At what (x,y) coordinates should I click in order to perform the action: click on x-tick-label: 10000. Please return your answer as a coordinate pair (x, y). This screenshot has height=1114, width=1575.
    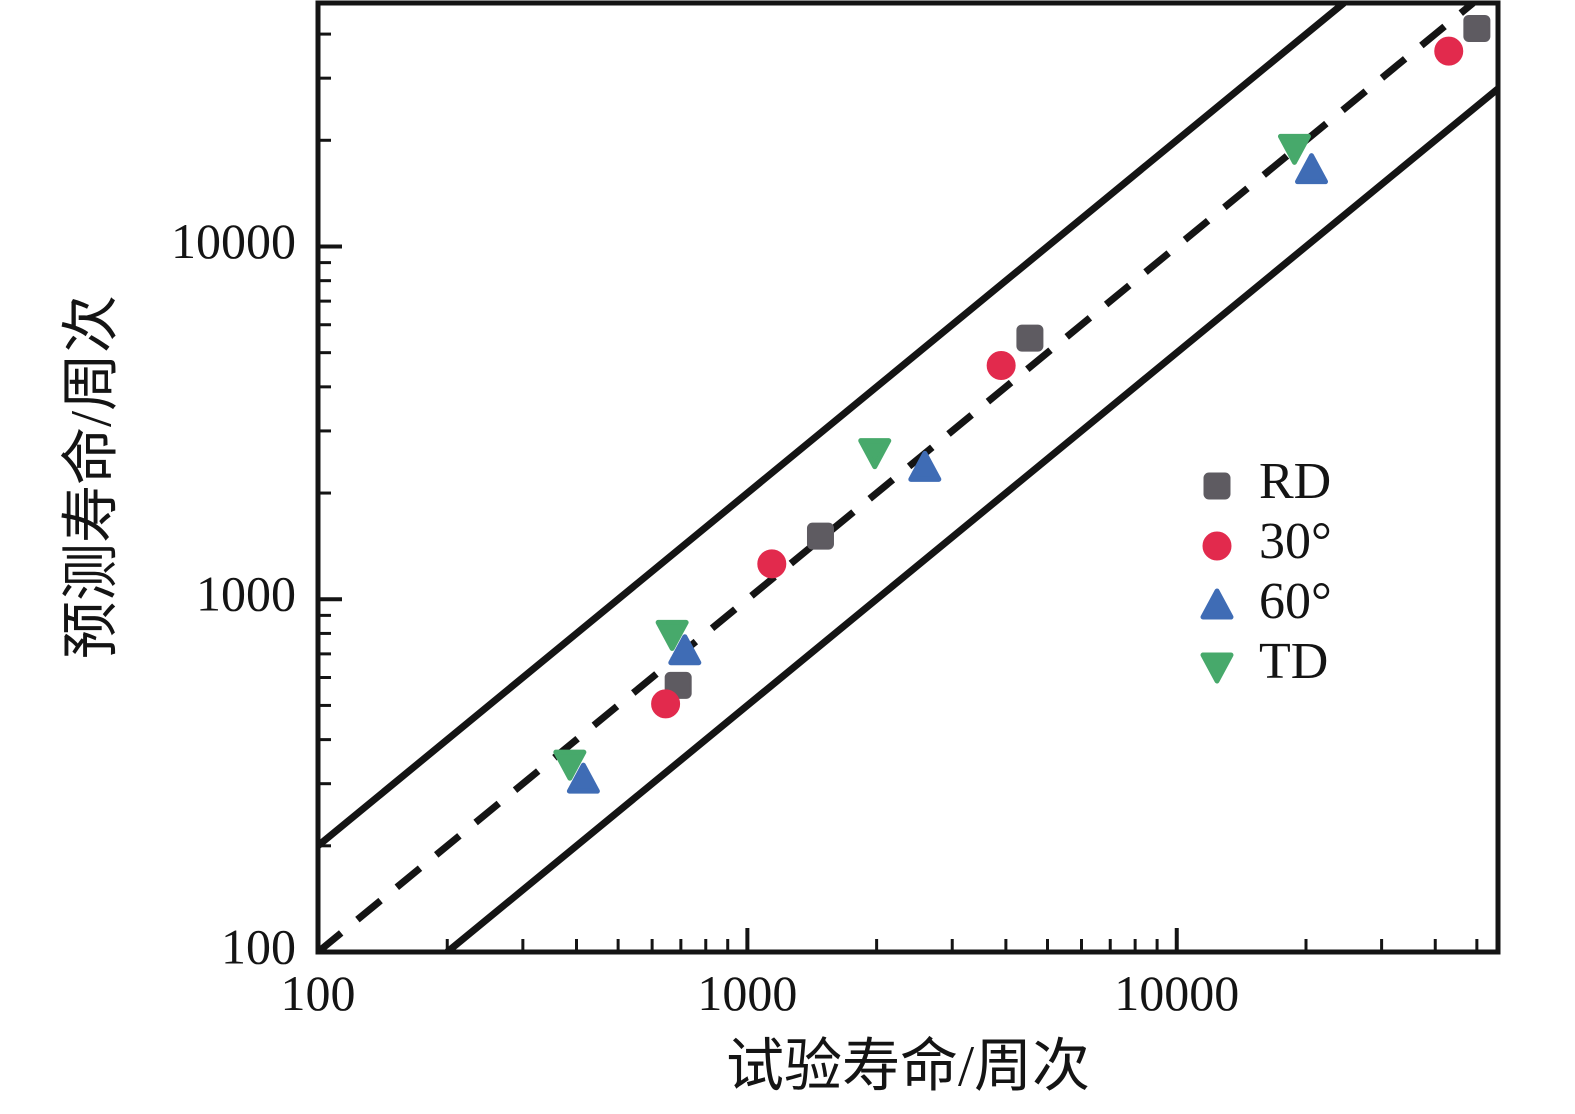
    Looking at the image, I should click on (1176, 993).